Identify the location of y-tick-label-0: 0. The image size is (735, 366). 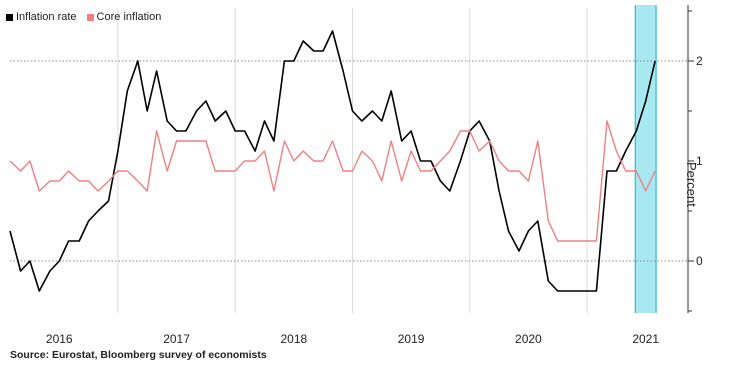
(699, 261).